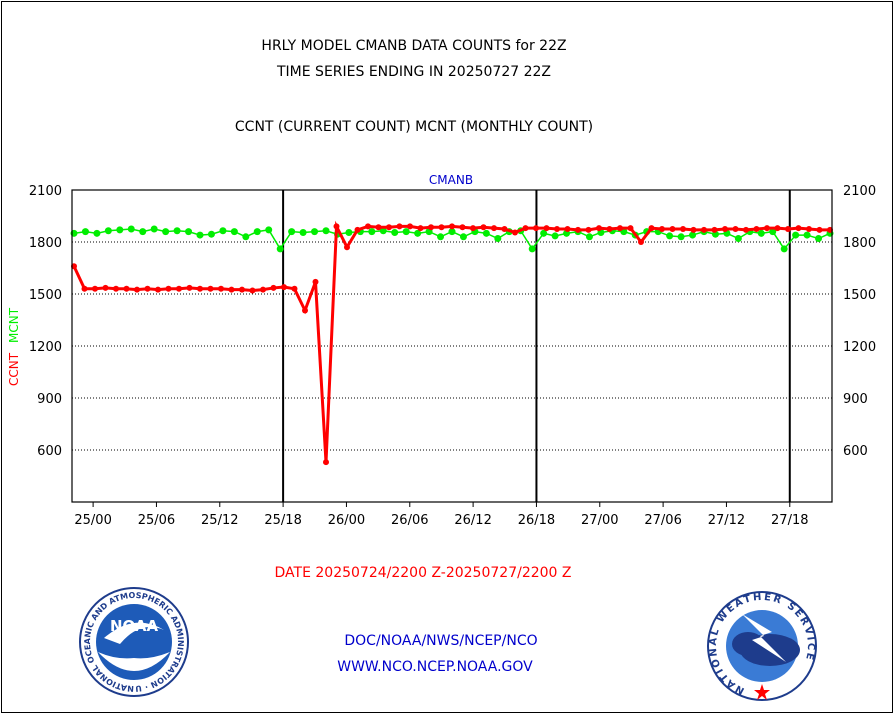 Image resolution: width=896 pixels, height=716 pixels. I want to click on x-tick-label: 25/12, so click(219, 520).